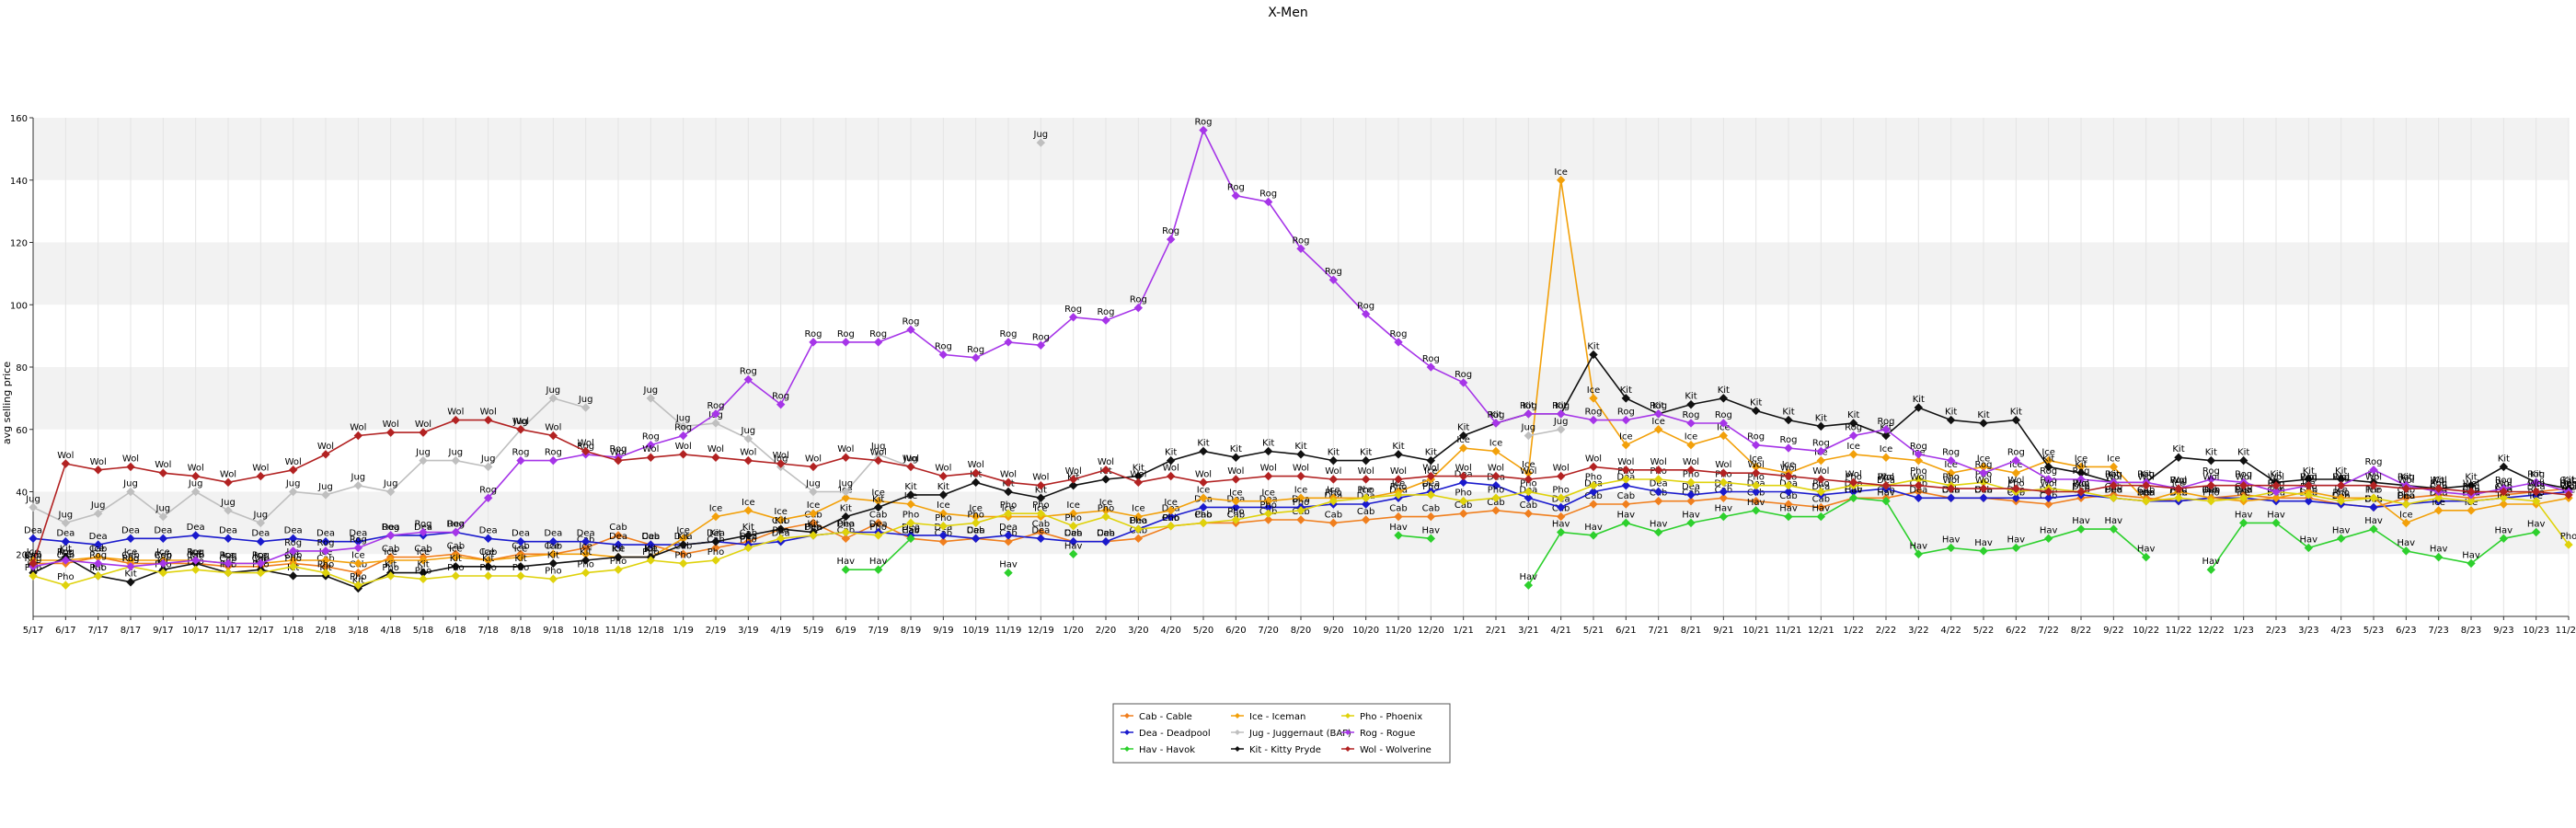 This screenshot has width=2576, height=828. What do you see at coordinates (131, 631) in the screenshot?
I see `x-tick-label: 8/17` at bounding box center [131, 631].